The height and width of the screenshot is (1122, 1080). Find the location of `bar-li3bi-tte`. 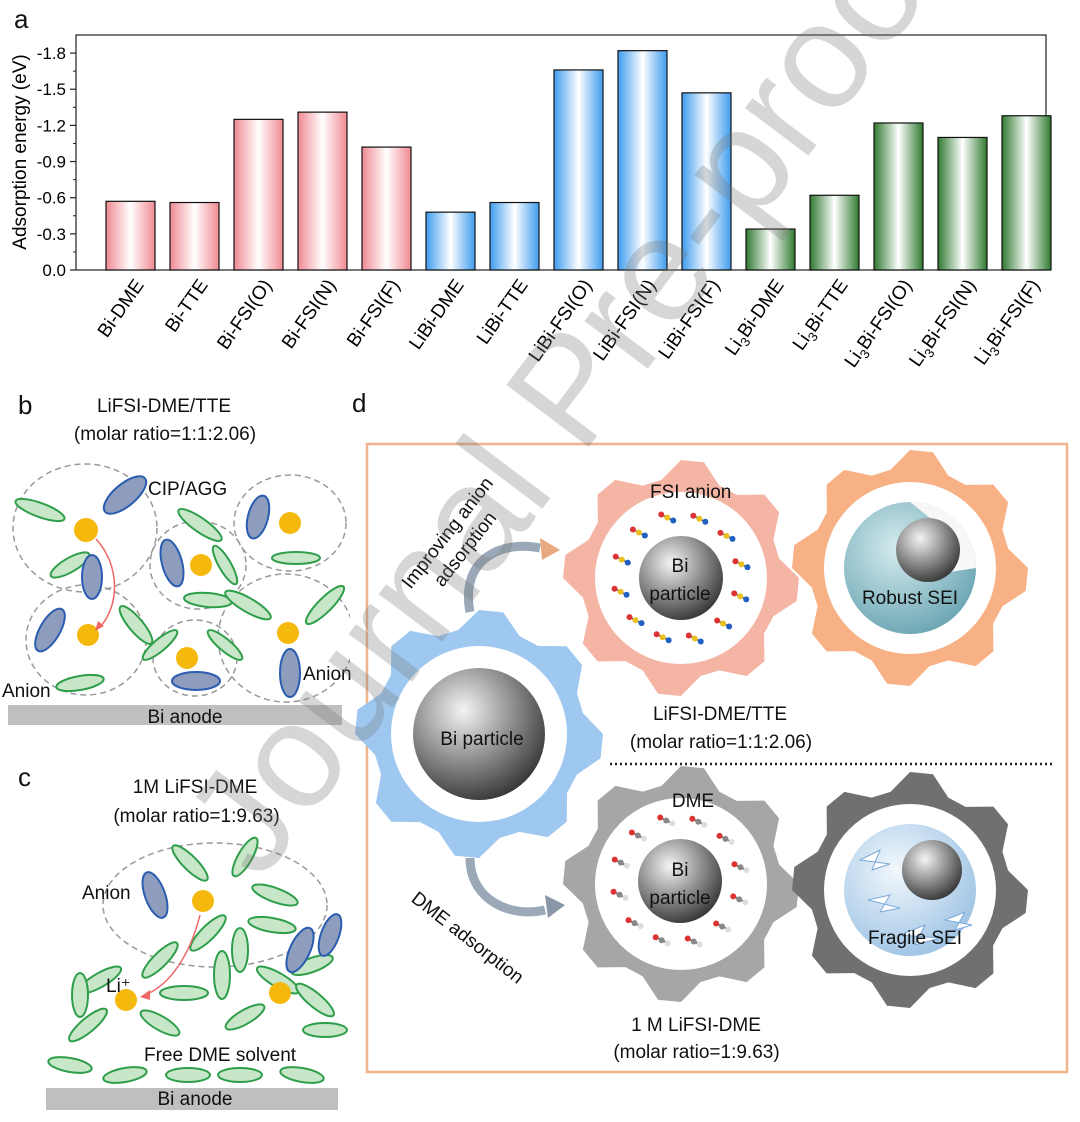

bar-li3bi-tte is located at coordinates (834, 232).